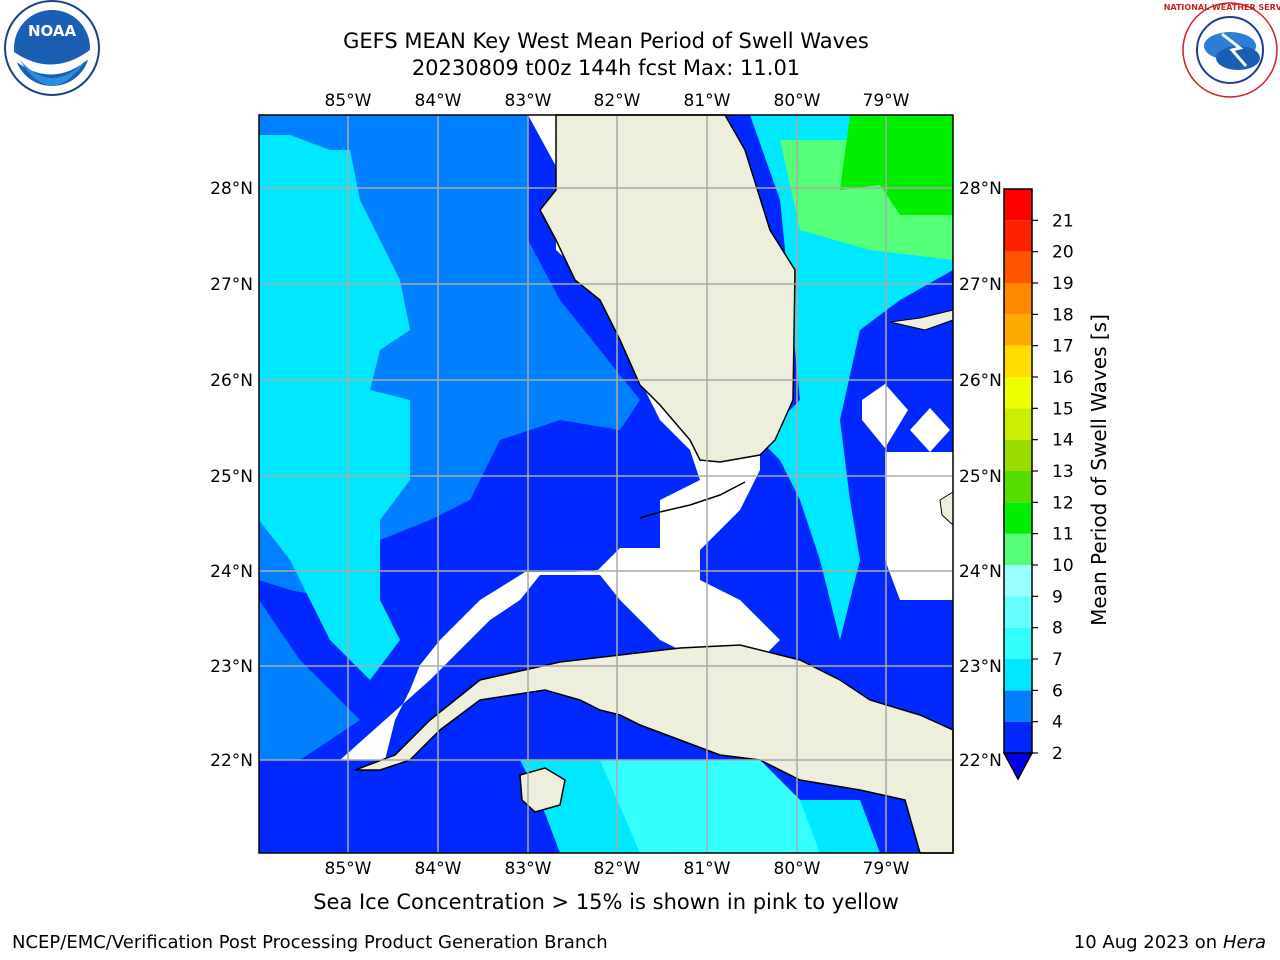 Image resolution: width=1280 pixels, height=960 pixels. I want to click on florida-keys, so click(692, 500).